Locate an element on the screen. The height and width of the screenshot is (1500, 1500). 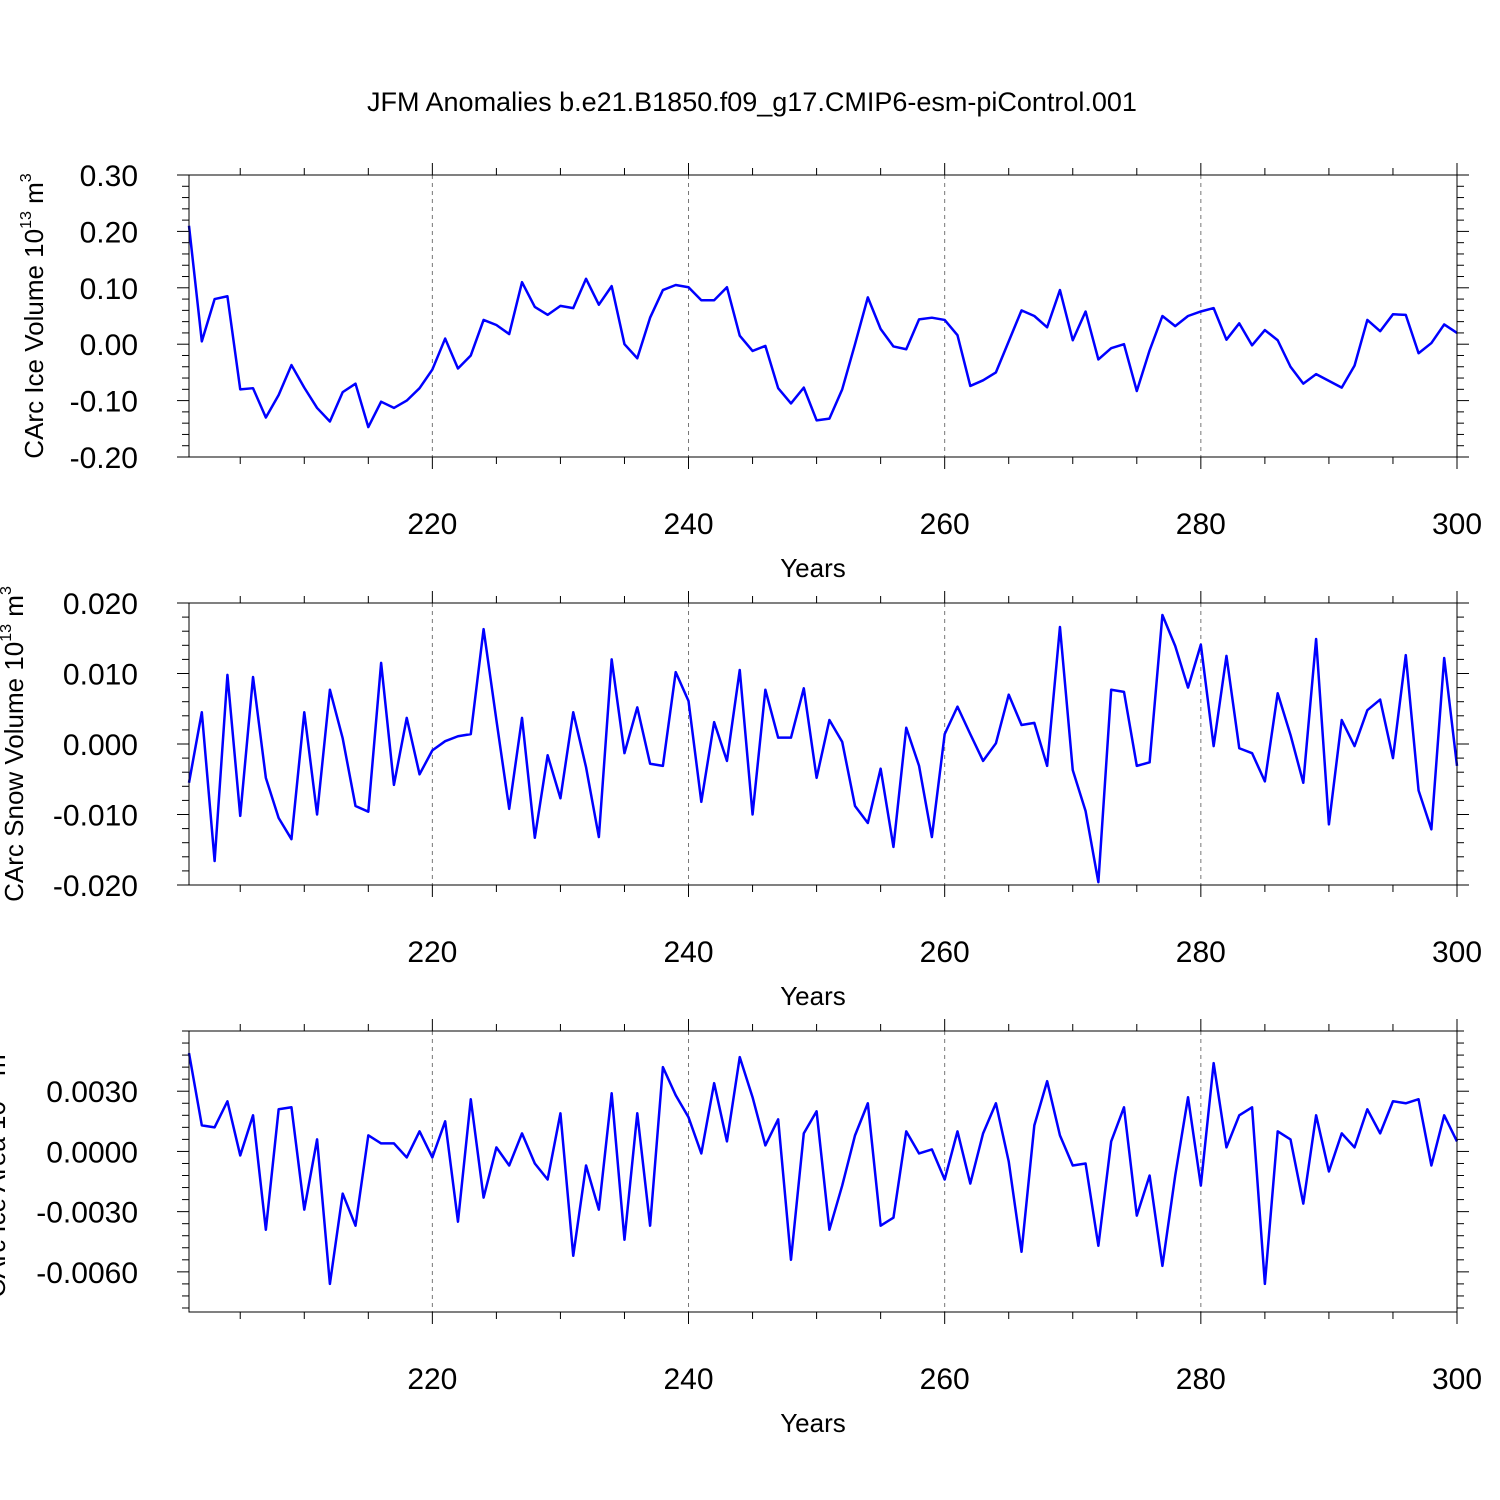
y-tick-label: 0.10 is located at coordinates (109, 289).